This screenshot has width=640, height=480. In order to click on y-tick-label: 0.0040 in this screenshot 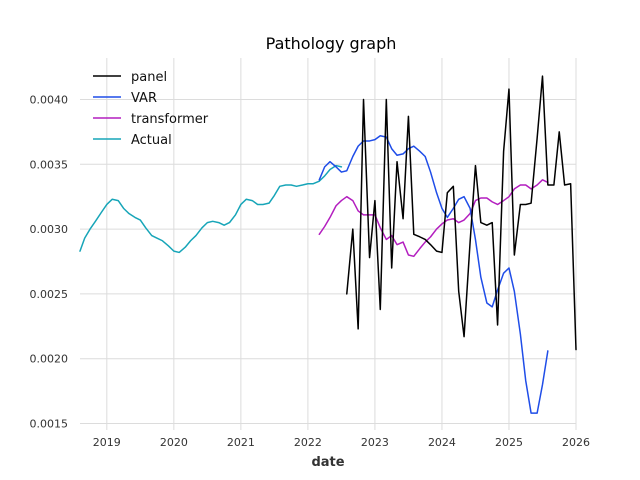, I will do `click(49, 99)`.